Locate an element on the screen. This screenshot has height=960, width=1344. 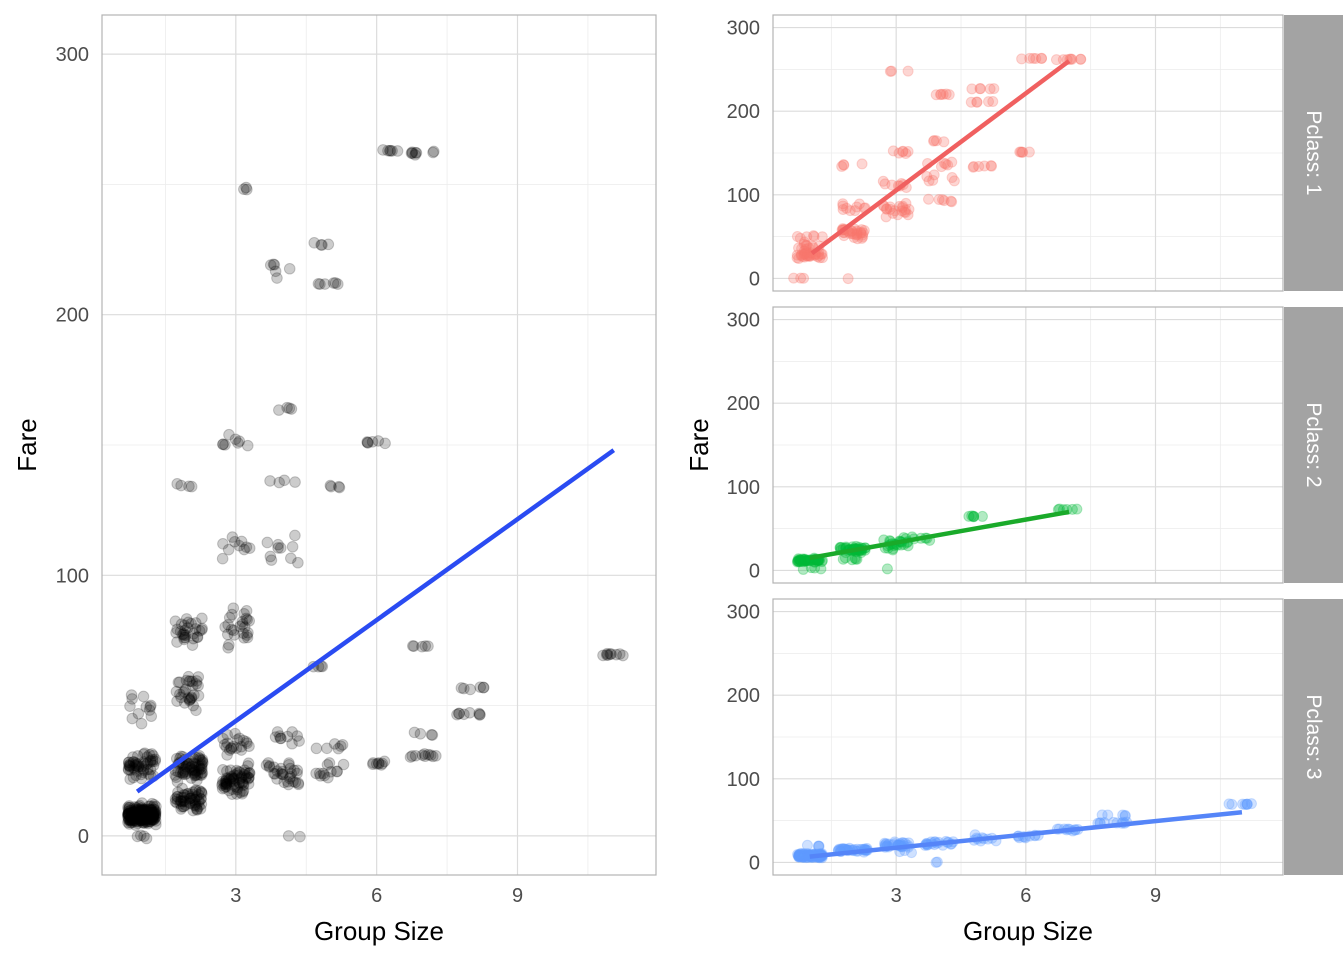
y-tick-label: 300 is located at coordinates (743, 613).